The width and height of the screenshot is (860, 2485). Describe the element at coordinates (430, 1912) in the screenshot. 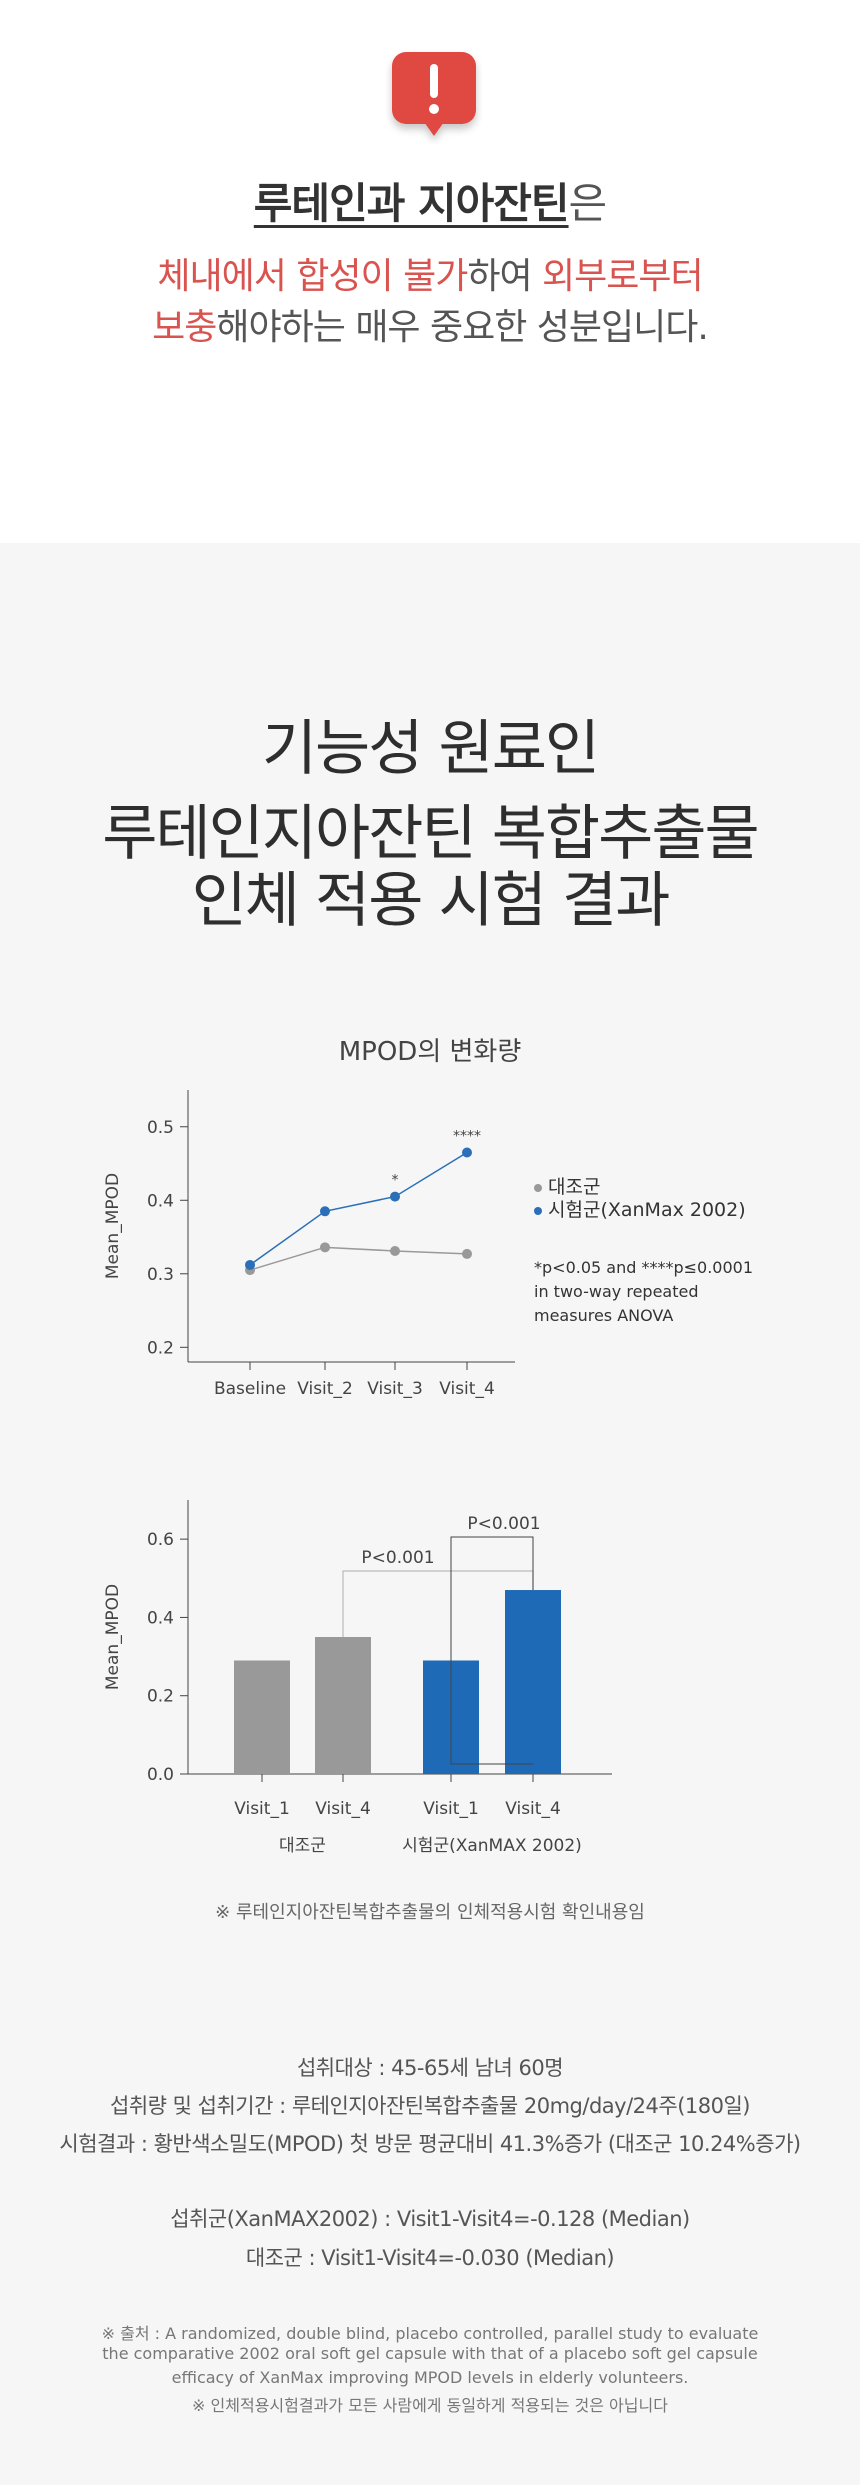

I see `caption: ※ 루테인지아잔틴복합추출물의 인체적용시험 확인내용임` at that location.